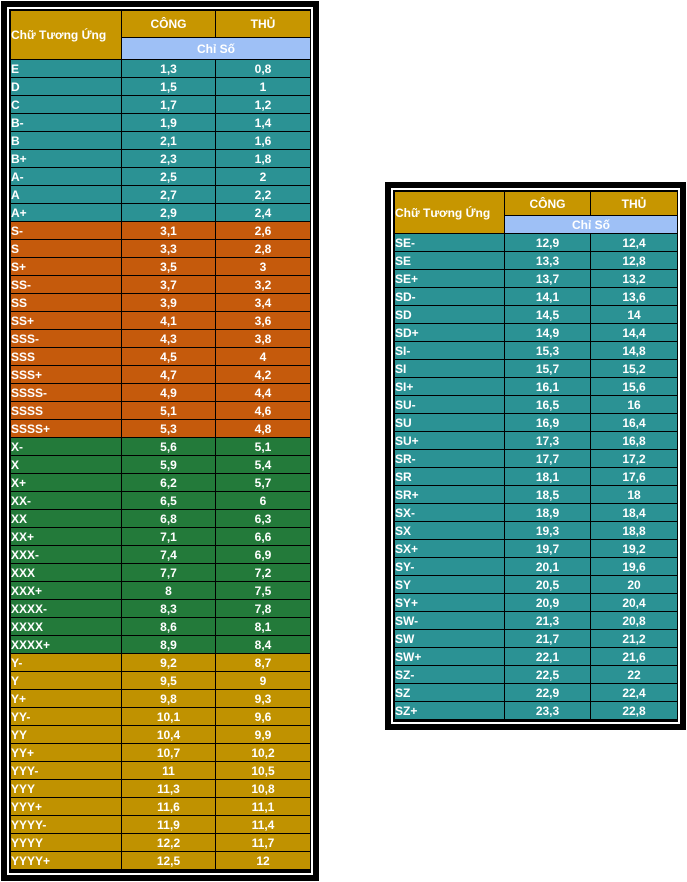 The width and height of the screenshot is (687, 882). What do you see at coordinates (168, 302) in the screenshot?
I see `attack-cell: 3,9` at bounding box center [168, 302].